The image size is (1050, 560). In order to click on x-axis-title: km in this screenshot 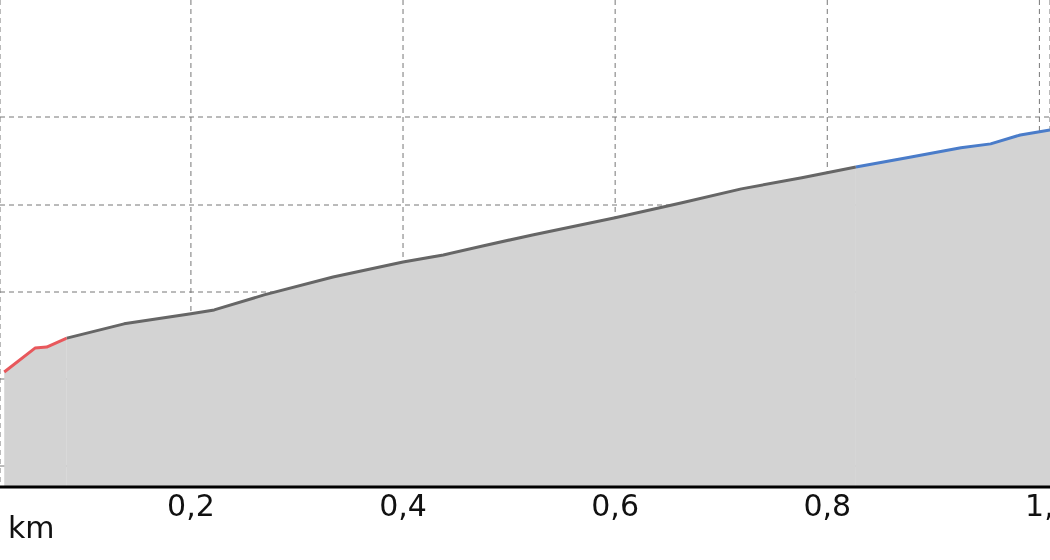, I will do `click(31, 527)`.